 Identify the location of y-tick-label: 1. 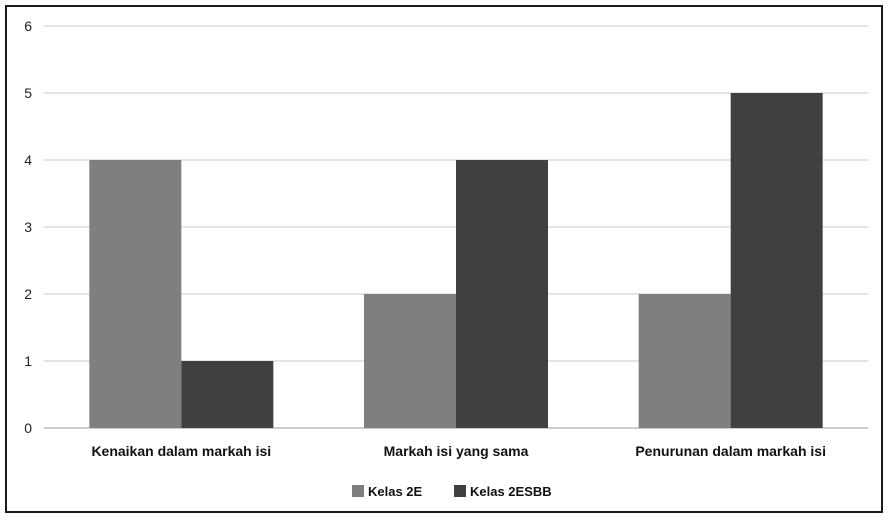
(28, 361).